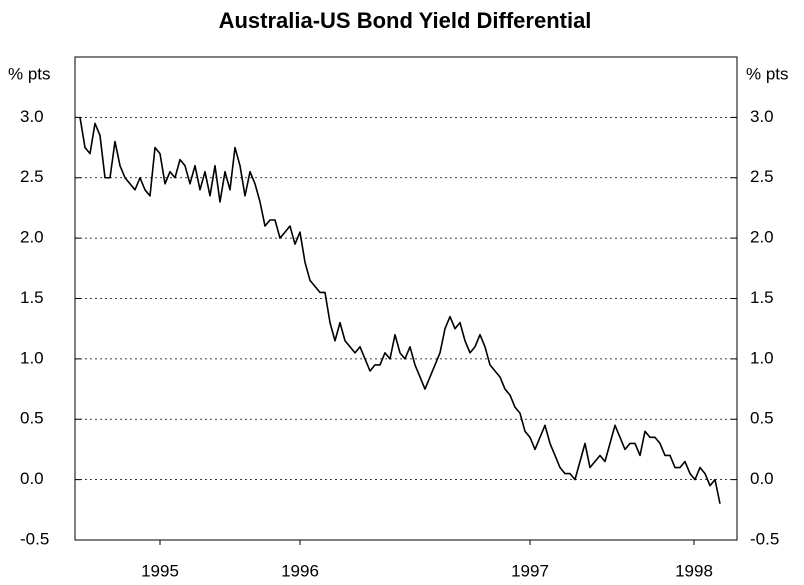 The width and height of the screenshot is (804, 585). Describe the element at coordinates (762, 237) in the screenshot. I see `y-tick-label-right: 2.0` at that location.